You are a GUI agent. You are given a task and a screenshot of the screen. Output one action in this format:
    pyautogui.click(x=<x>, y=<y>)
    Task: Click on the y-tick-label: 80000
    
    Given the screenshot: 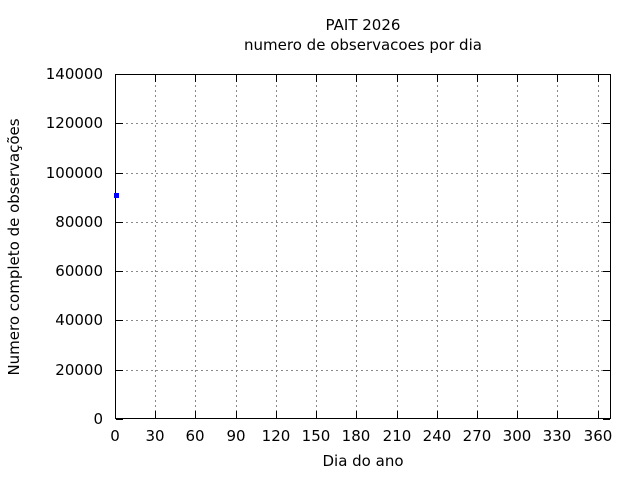 What is the action you would take?
    pyautogui.click(x=79, y=222)
    